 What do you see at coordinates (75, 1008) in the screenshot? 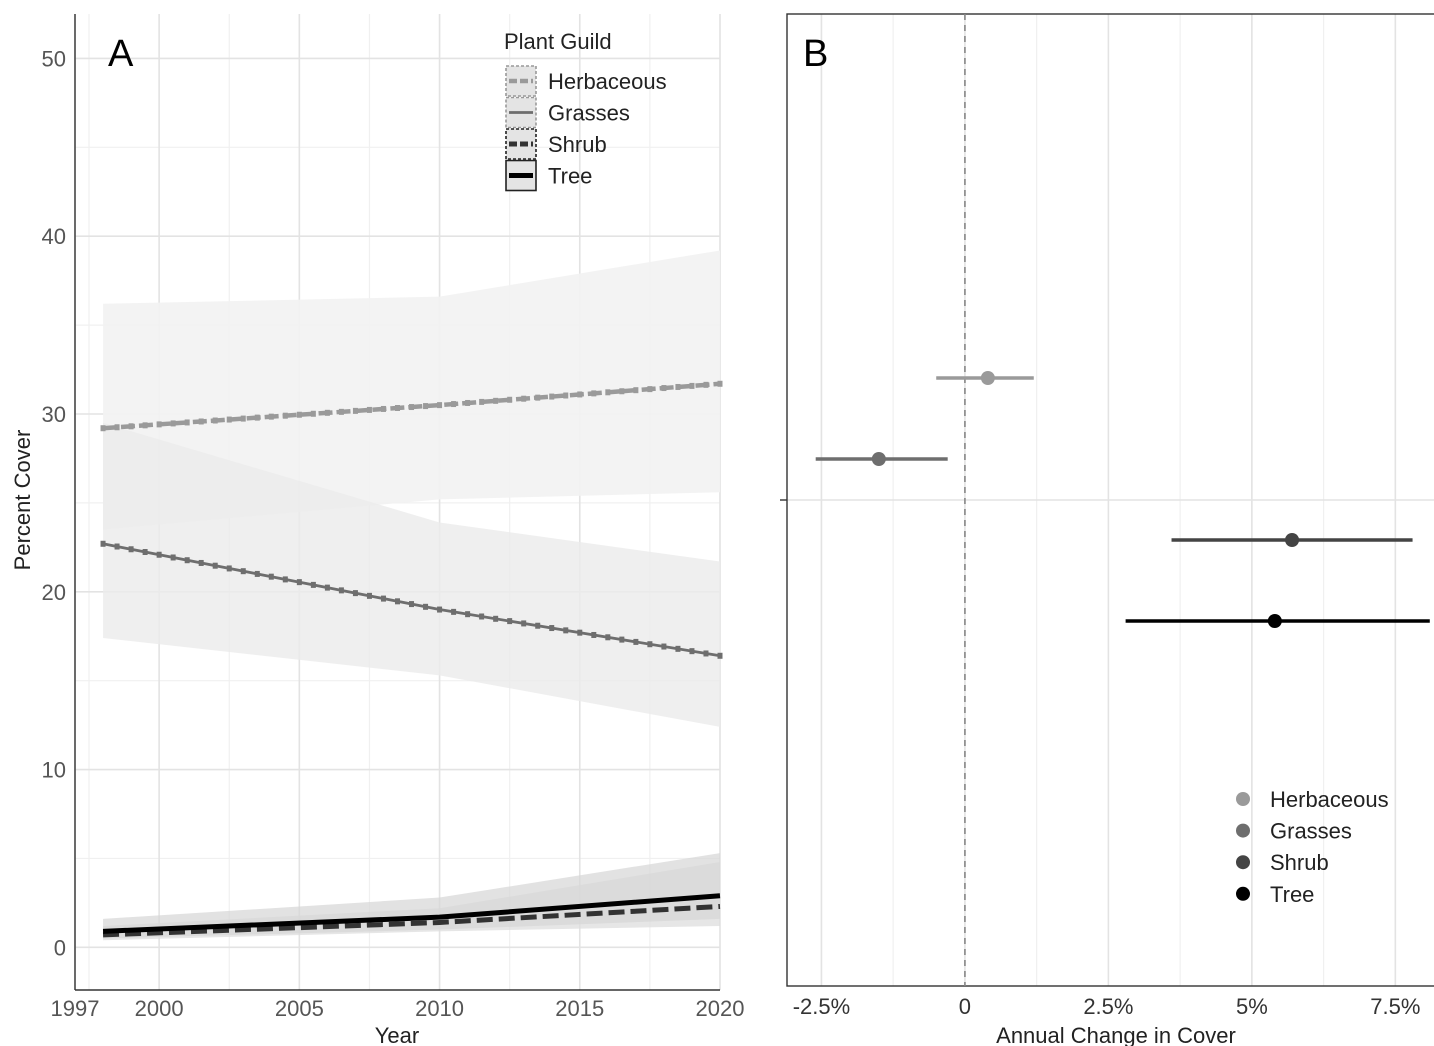
I see `panel-a-x-tick-label: 1997` at bounding box center [75, 1008].